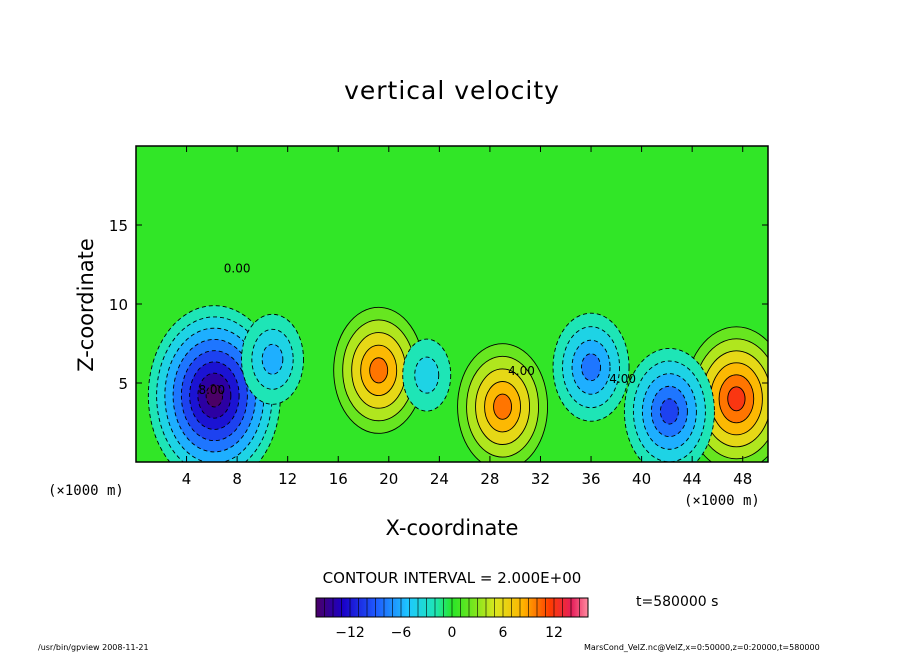 The image size is (904, 654). I want to click on y-tick-label: 5, so click(123, 384).